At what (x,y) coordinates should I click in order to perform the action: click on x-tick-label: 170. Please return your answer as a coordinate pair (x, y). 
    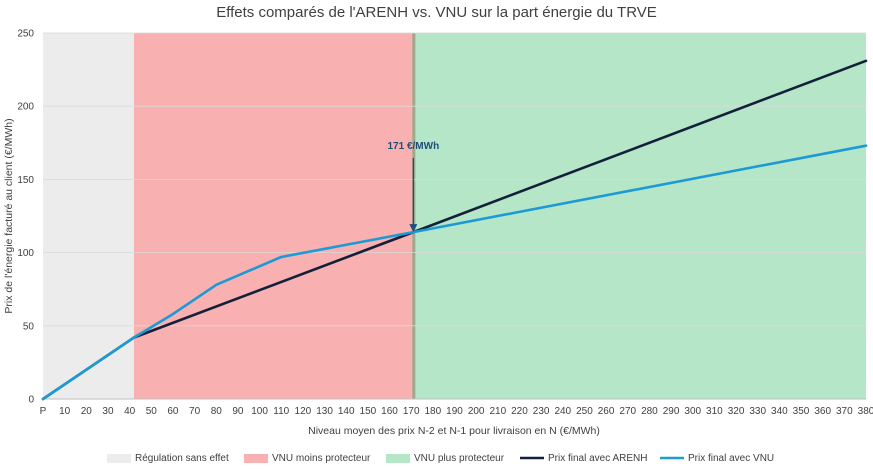
    Looking at the image, I should click on (411, 411).